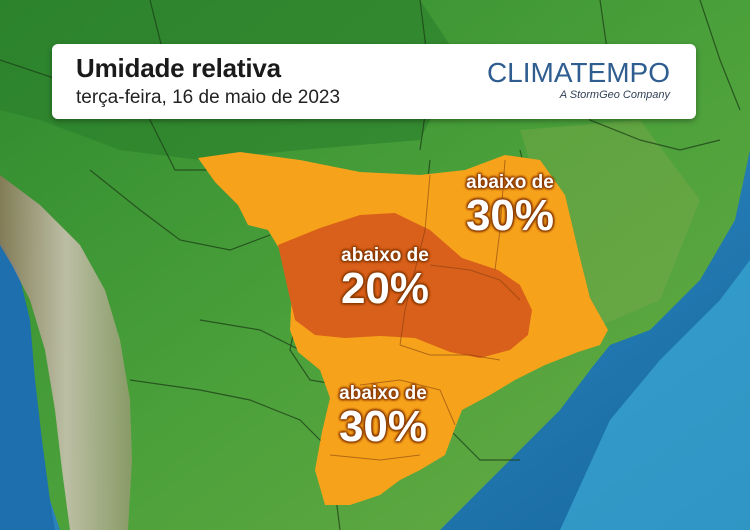 Image resolution: width=750 pixels, height=530 pixels. I want to click on brand-logo: CLIMATEMPO A StormGeo Company, so click(578, 79).